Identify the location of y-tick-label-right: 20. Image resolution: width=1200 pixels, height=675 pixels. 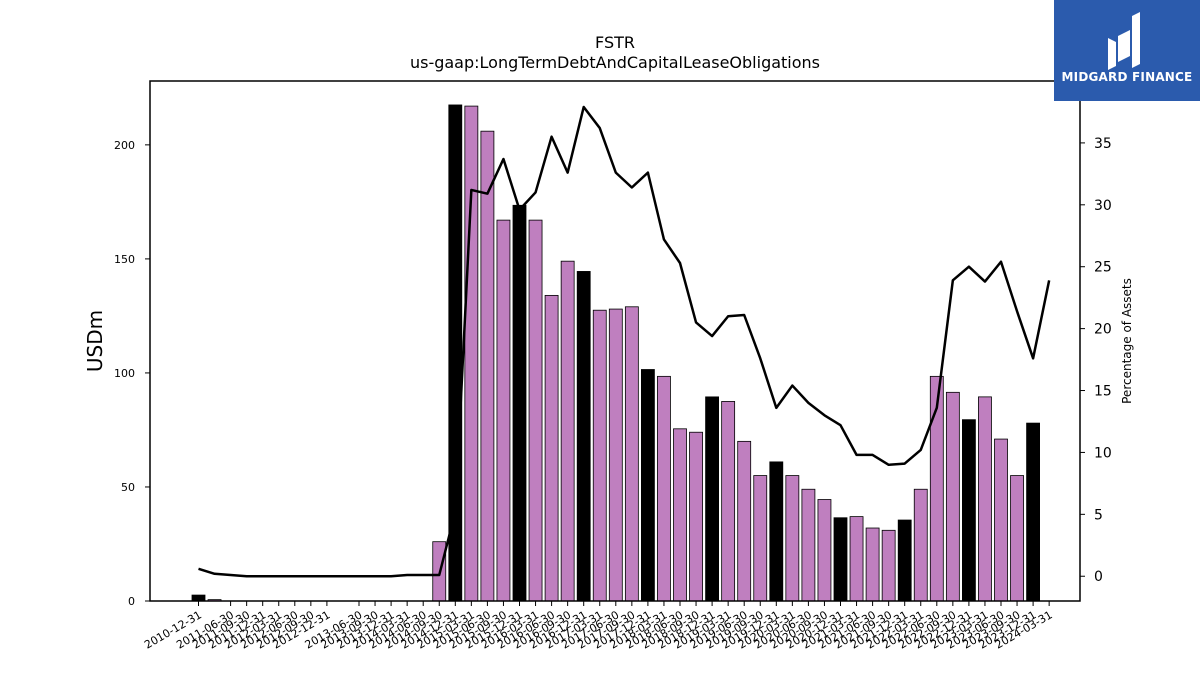
(1103, 330).